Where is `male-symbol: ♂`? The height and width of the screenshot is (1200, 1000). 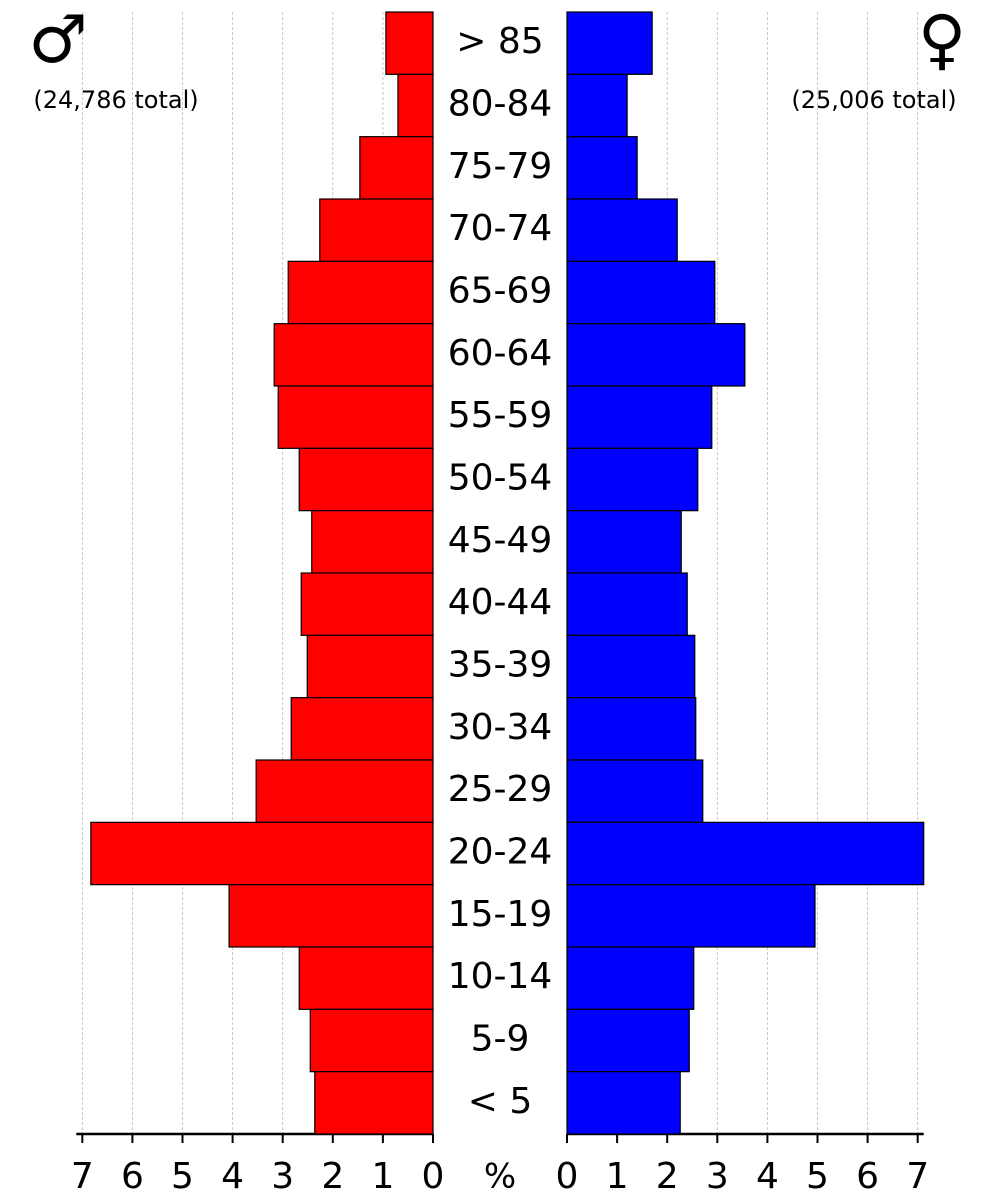 male-symbol: ♂ is located at coordinates (57, 39).